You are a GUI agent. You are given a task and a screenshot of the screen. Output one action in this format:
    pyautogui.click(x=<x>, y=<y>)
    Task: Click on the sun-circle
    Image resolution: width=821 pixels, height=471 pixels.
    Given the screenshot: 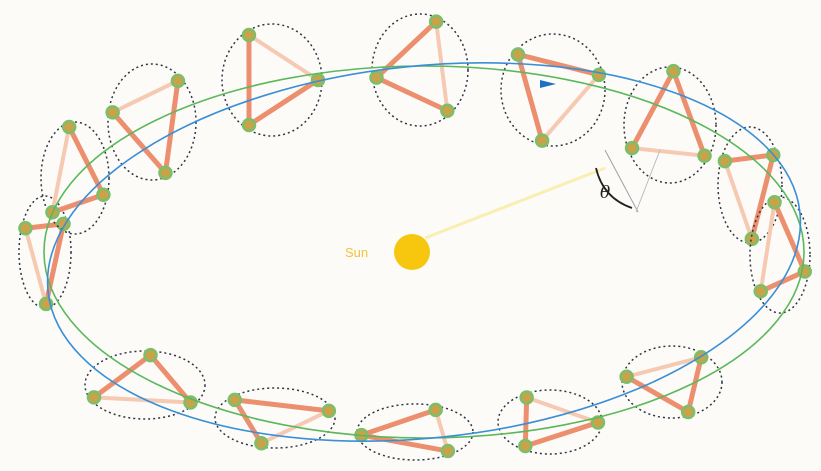 What is the action you would take?
    pyautogui.click(x=412, y=252)
    